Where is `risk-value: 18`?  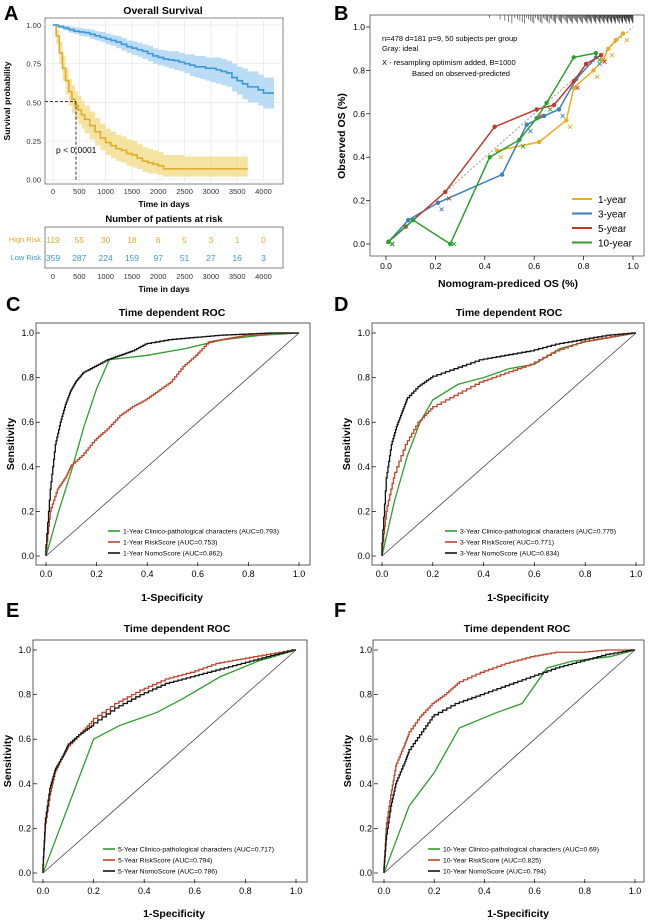
risk-value: 18 is located at coordinates (132, 240).